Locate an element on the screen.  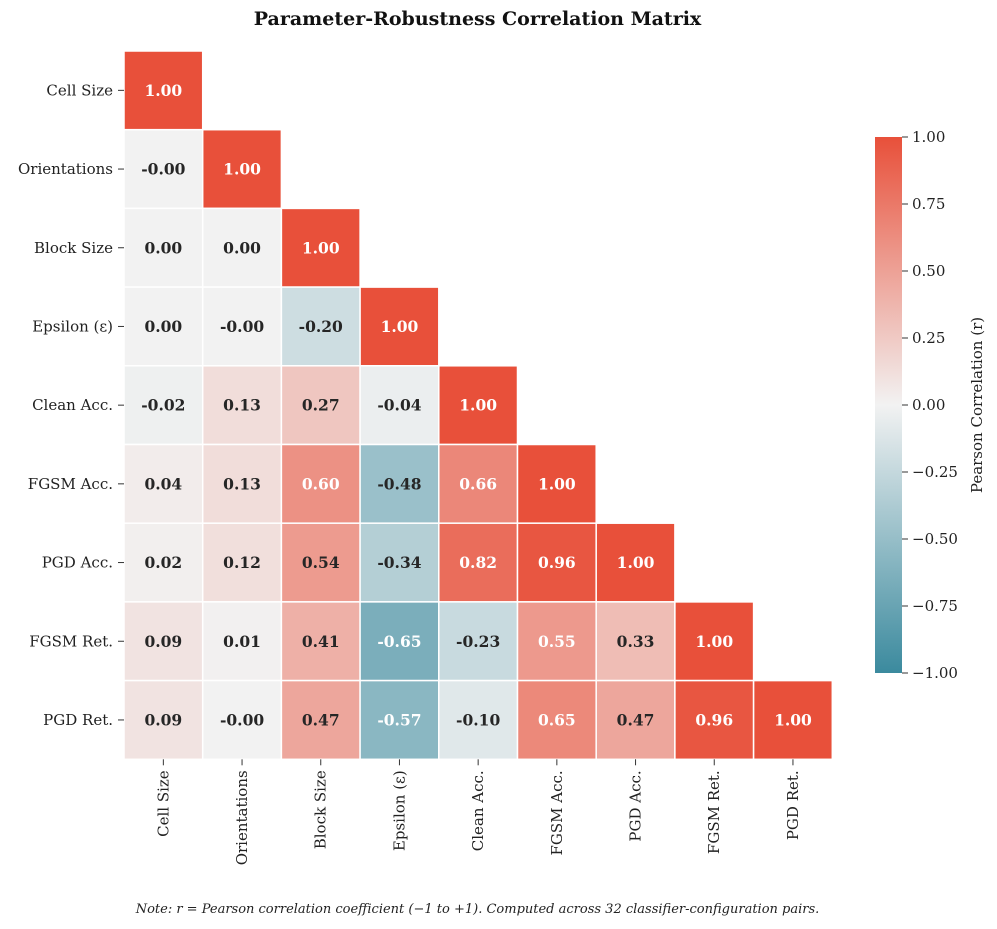
cell-value-label: 0.02 is located at coordinates (163, 562).